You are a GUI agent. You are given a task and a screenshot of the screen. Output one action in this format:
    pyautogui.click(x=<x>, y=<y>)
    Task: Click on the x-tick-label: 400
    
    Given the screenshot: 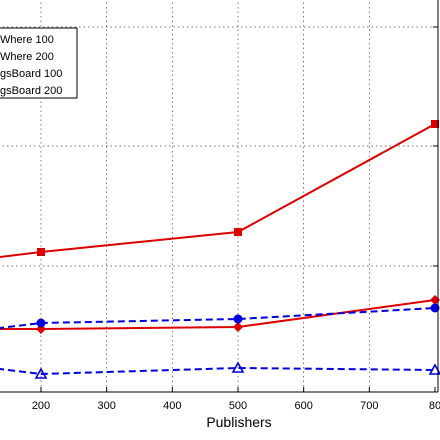 What is the action you would take?
    pyautogui.click(x=172, y=406)
    